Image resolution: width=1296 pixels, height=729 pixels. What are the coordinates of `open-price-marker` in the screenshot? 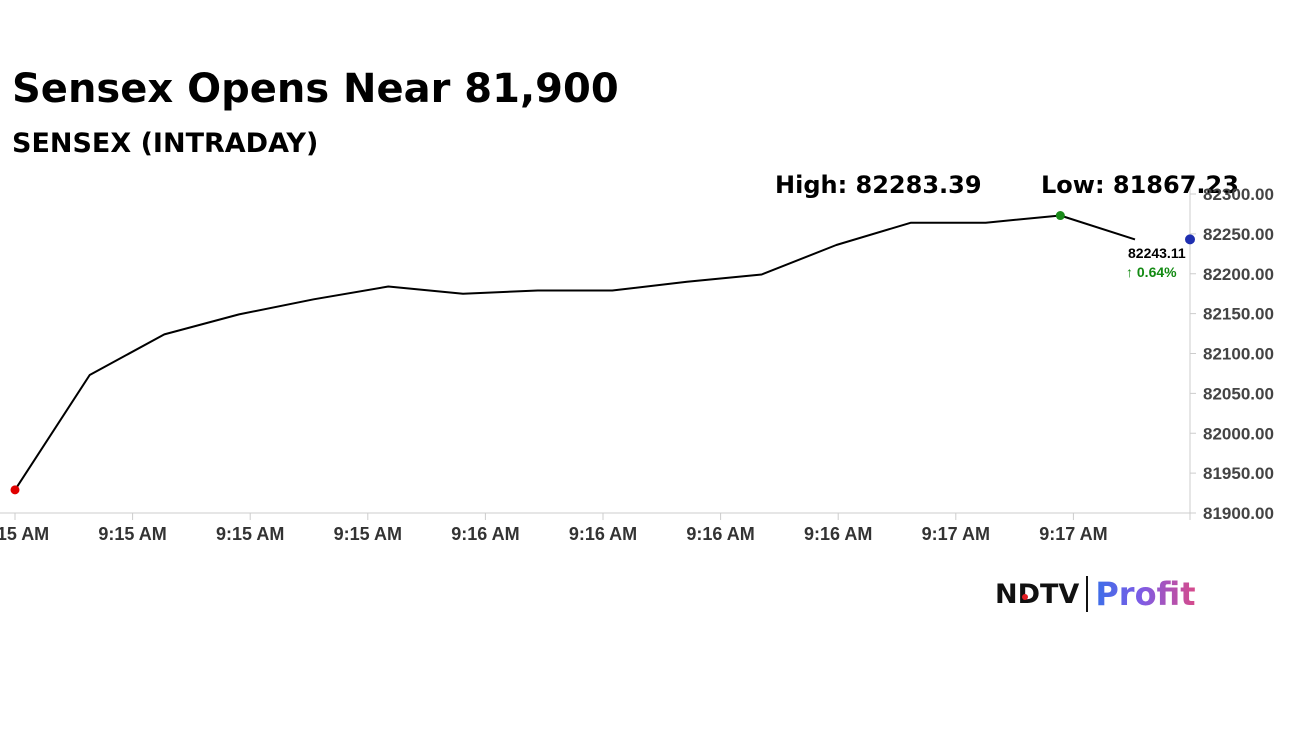 It's located at (15, 490).